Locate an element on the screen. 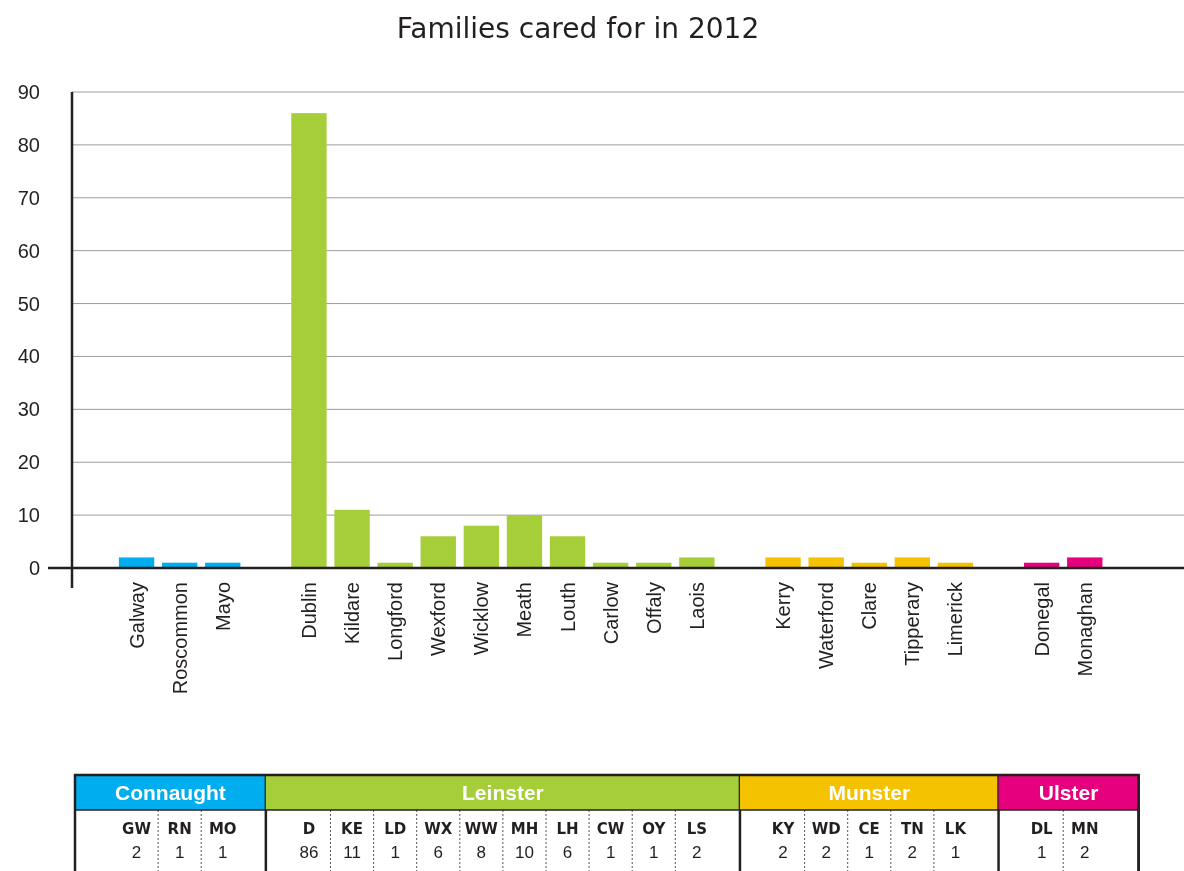 The width and height of the screenshot is (1184, 871). y-tick-label: 60 is located at coordinates (28, 250).